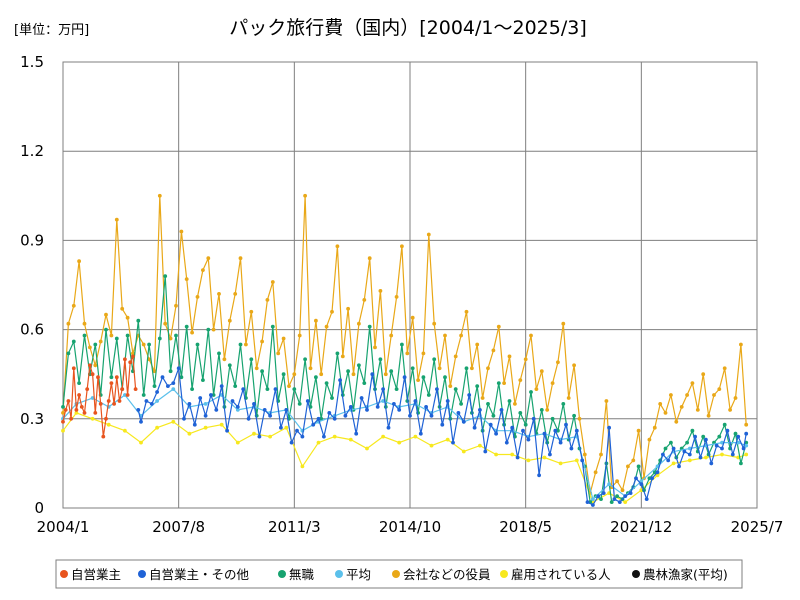 The image size is (800, 600). What do you see at coordinates (685, 574) in the screenshot?
I see `legend-label: 農林漁家(平均)` at bounding box center [685, 574].